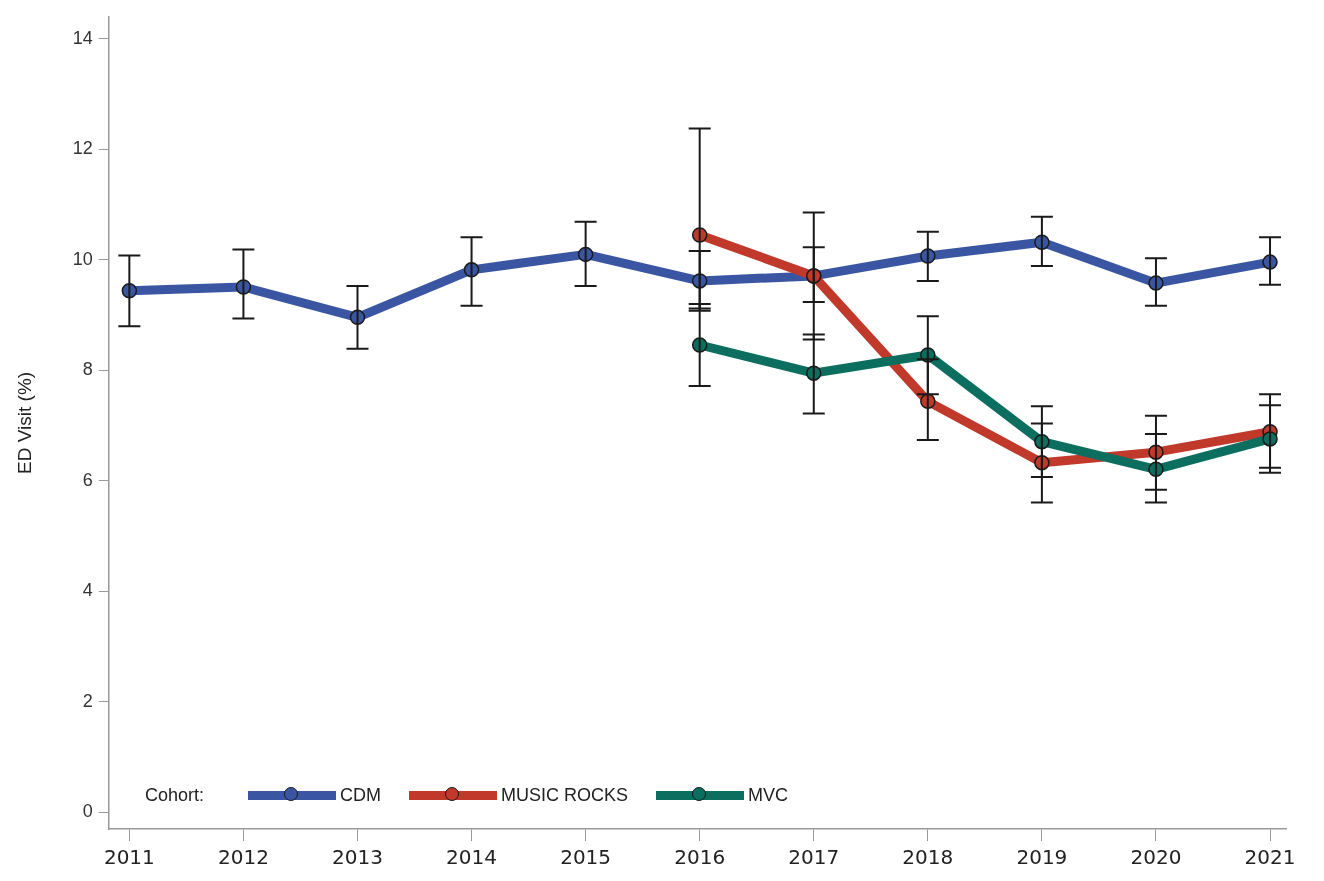  Describe the element at coordinates (82, 37) in the screenshot. I see `y-tick-label: 14` at that location.